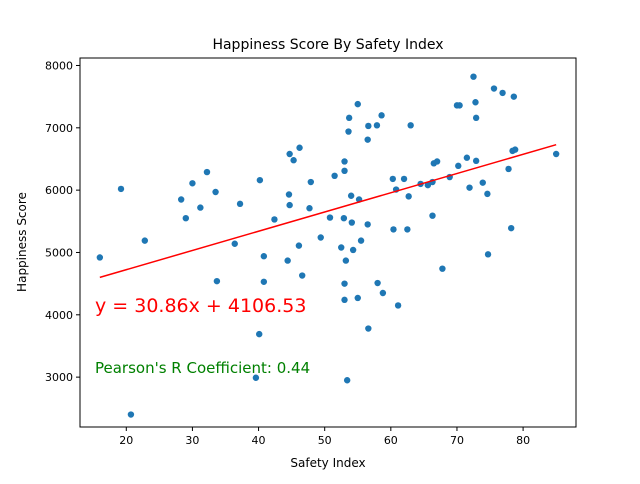 This screenshot has height=484, width=640. Describe the element at coordinates (126, 440) in the screenshot. I see `x-tick-label: 20` at that location.